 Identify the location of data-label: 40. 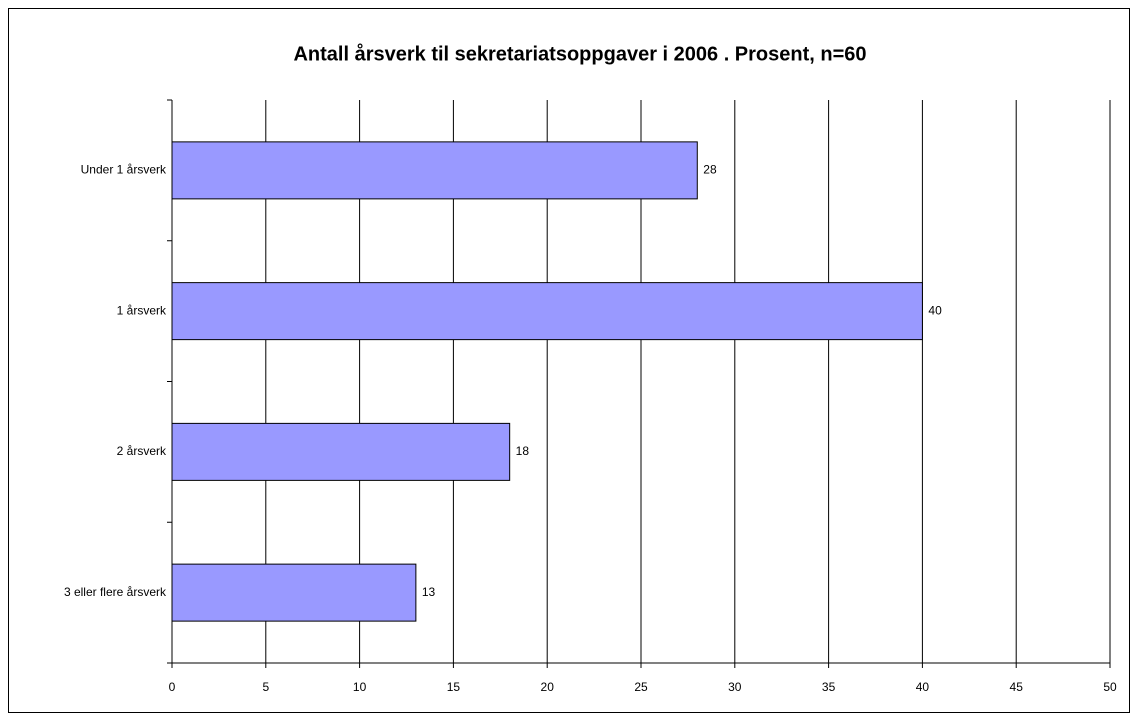
(935, 310).